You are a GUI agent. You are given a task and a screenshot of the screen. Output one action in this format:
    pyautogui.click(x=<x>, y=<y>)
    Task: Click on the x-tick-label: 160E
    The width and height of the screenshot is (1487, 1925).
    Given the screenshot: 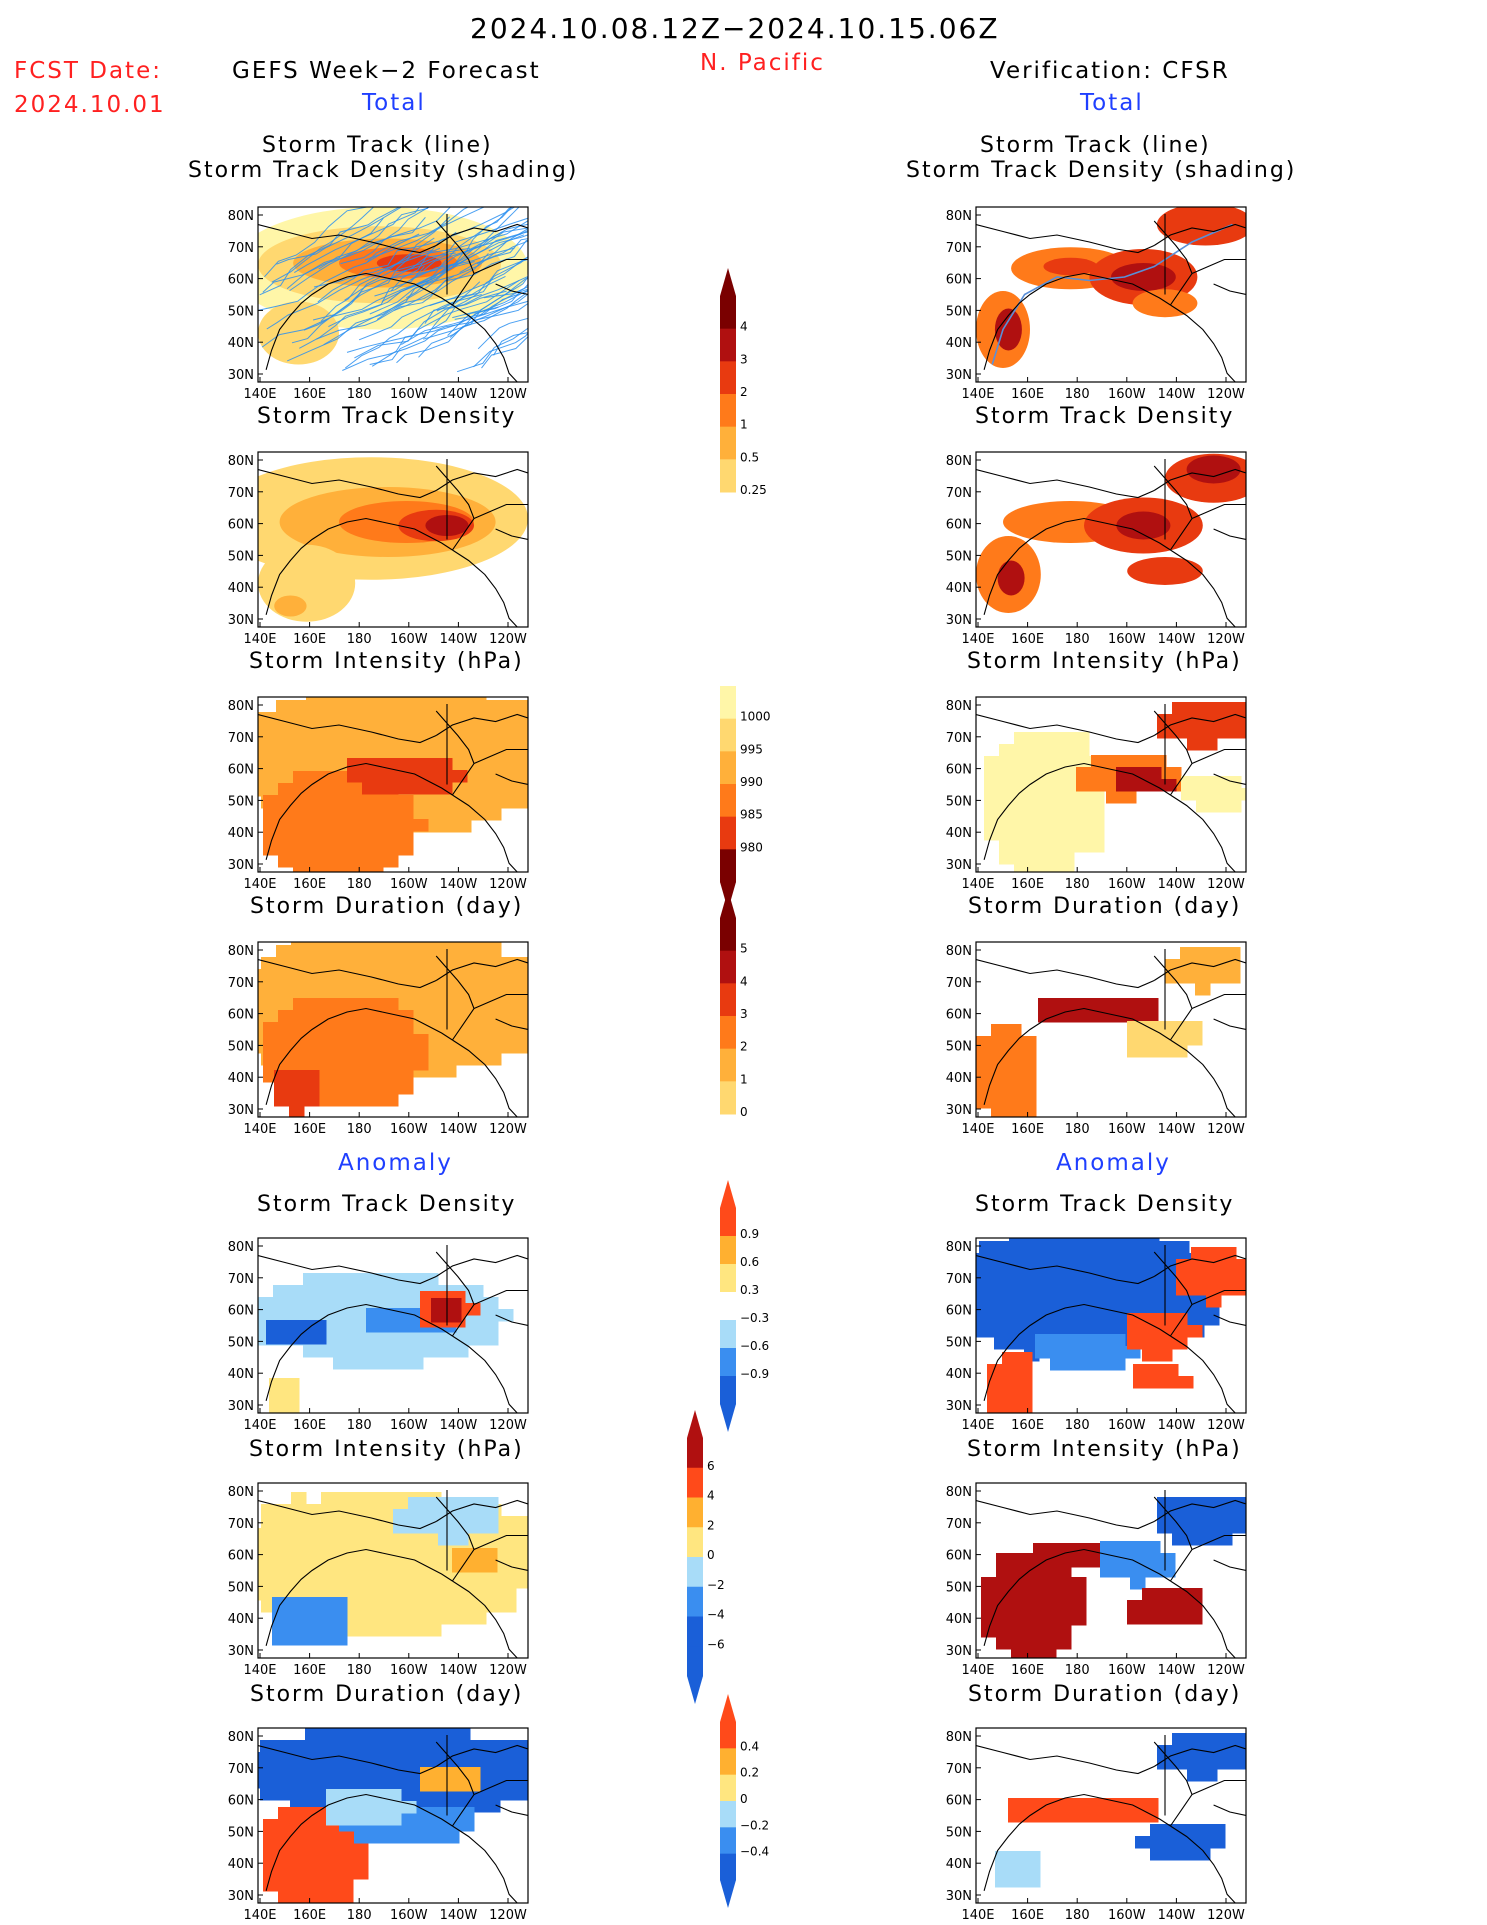 What is the action you would take?
    pyautogui.click(x=1027, y=394)
    